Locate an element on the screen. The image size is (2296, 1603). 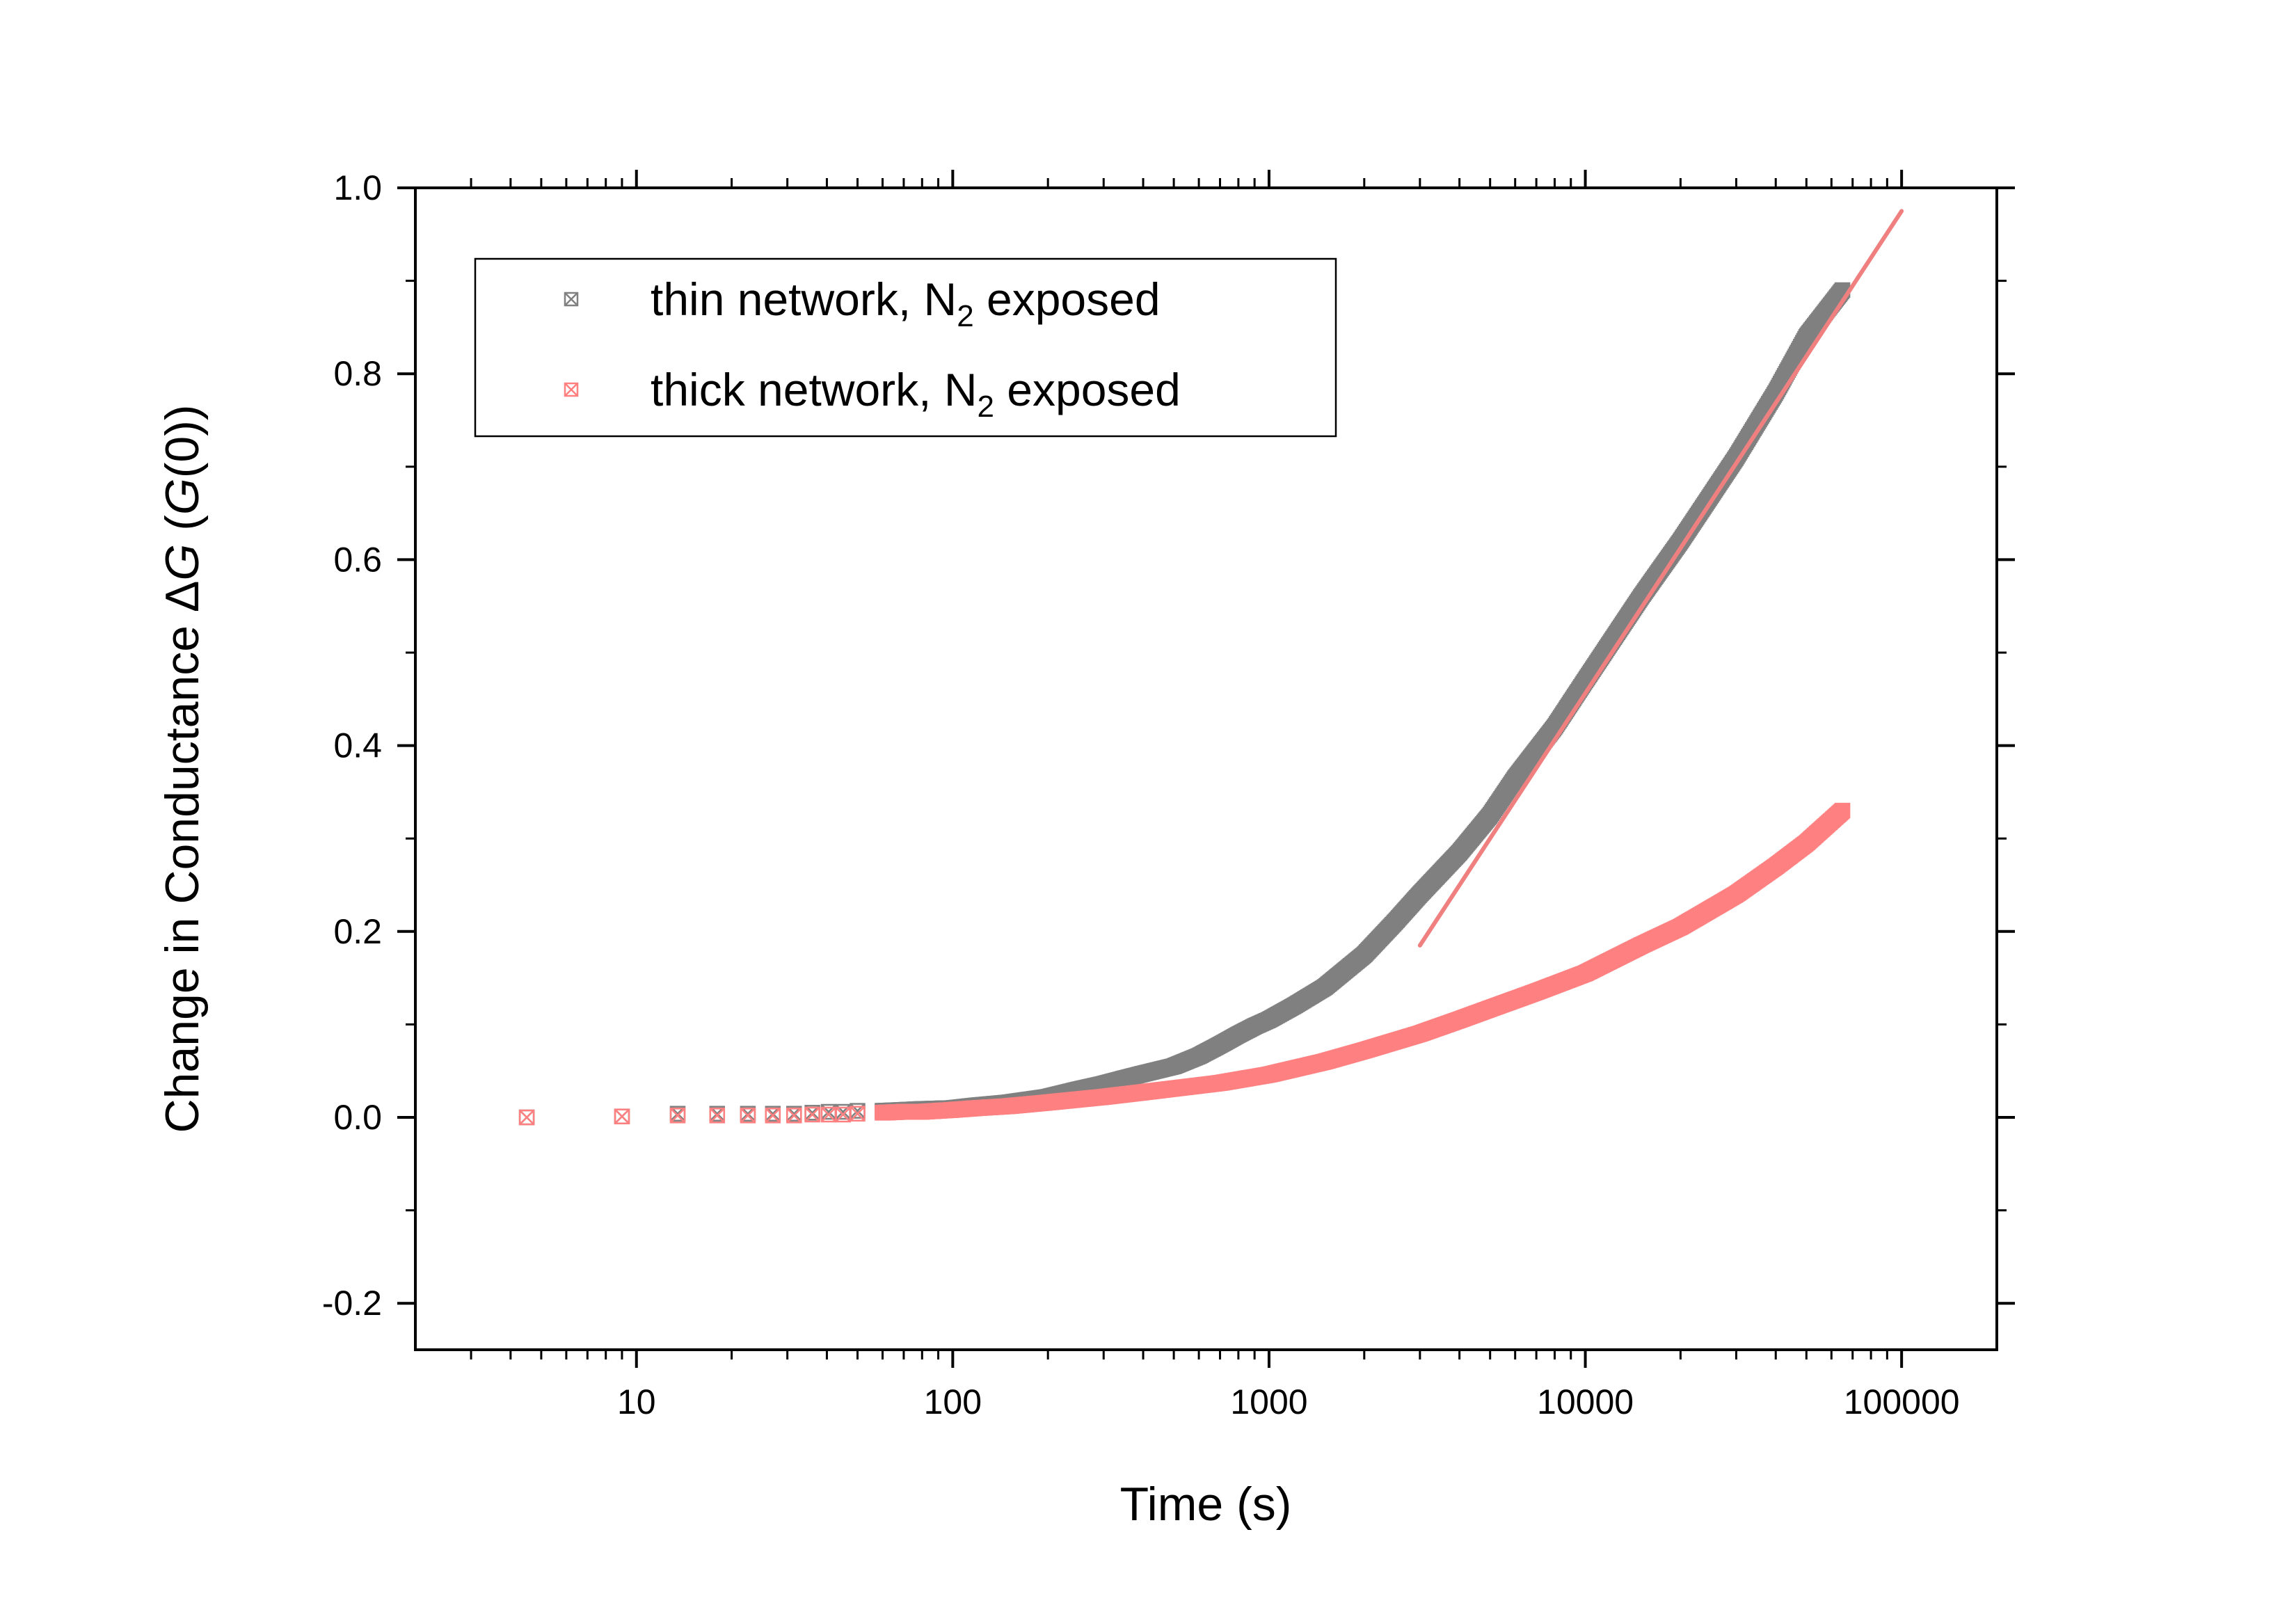
x-tick-label: 10 is located at coordinates (637, 1402).